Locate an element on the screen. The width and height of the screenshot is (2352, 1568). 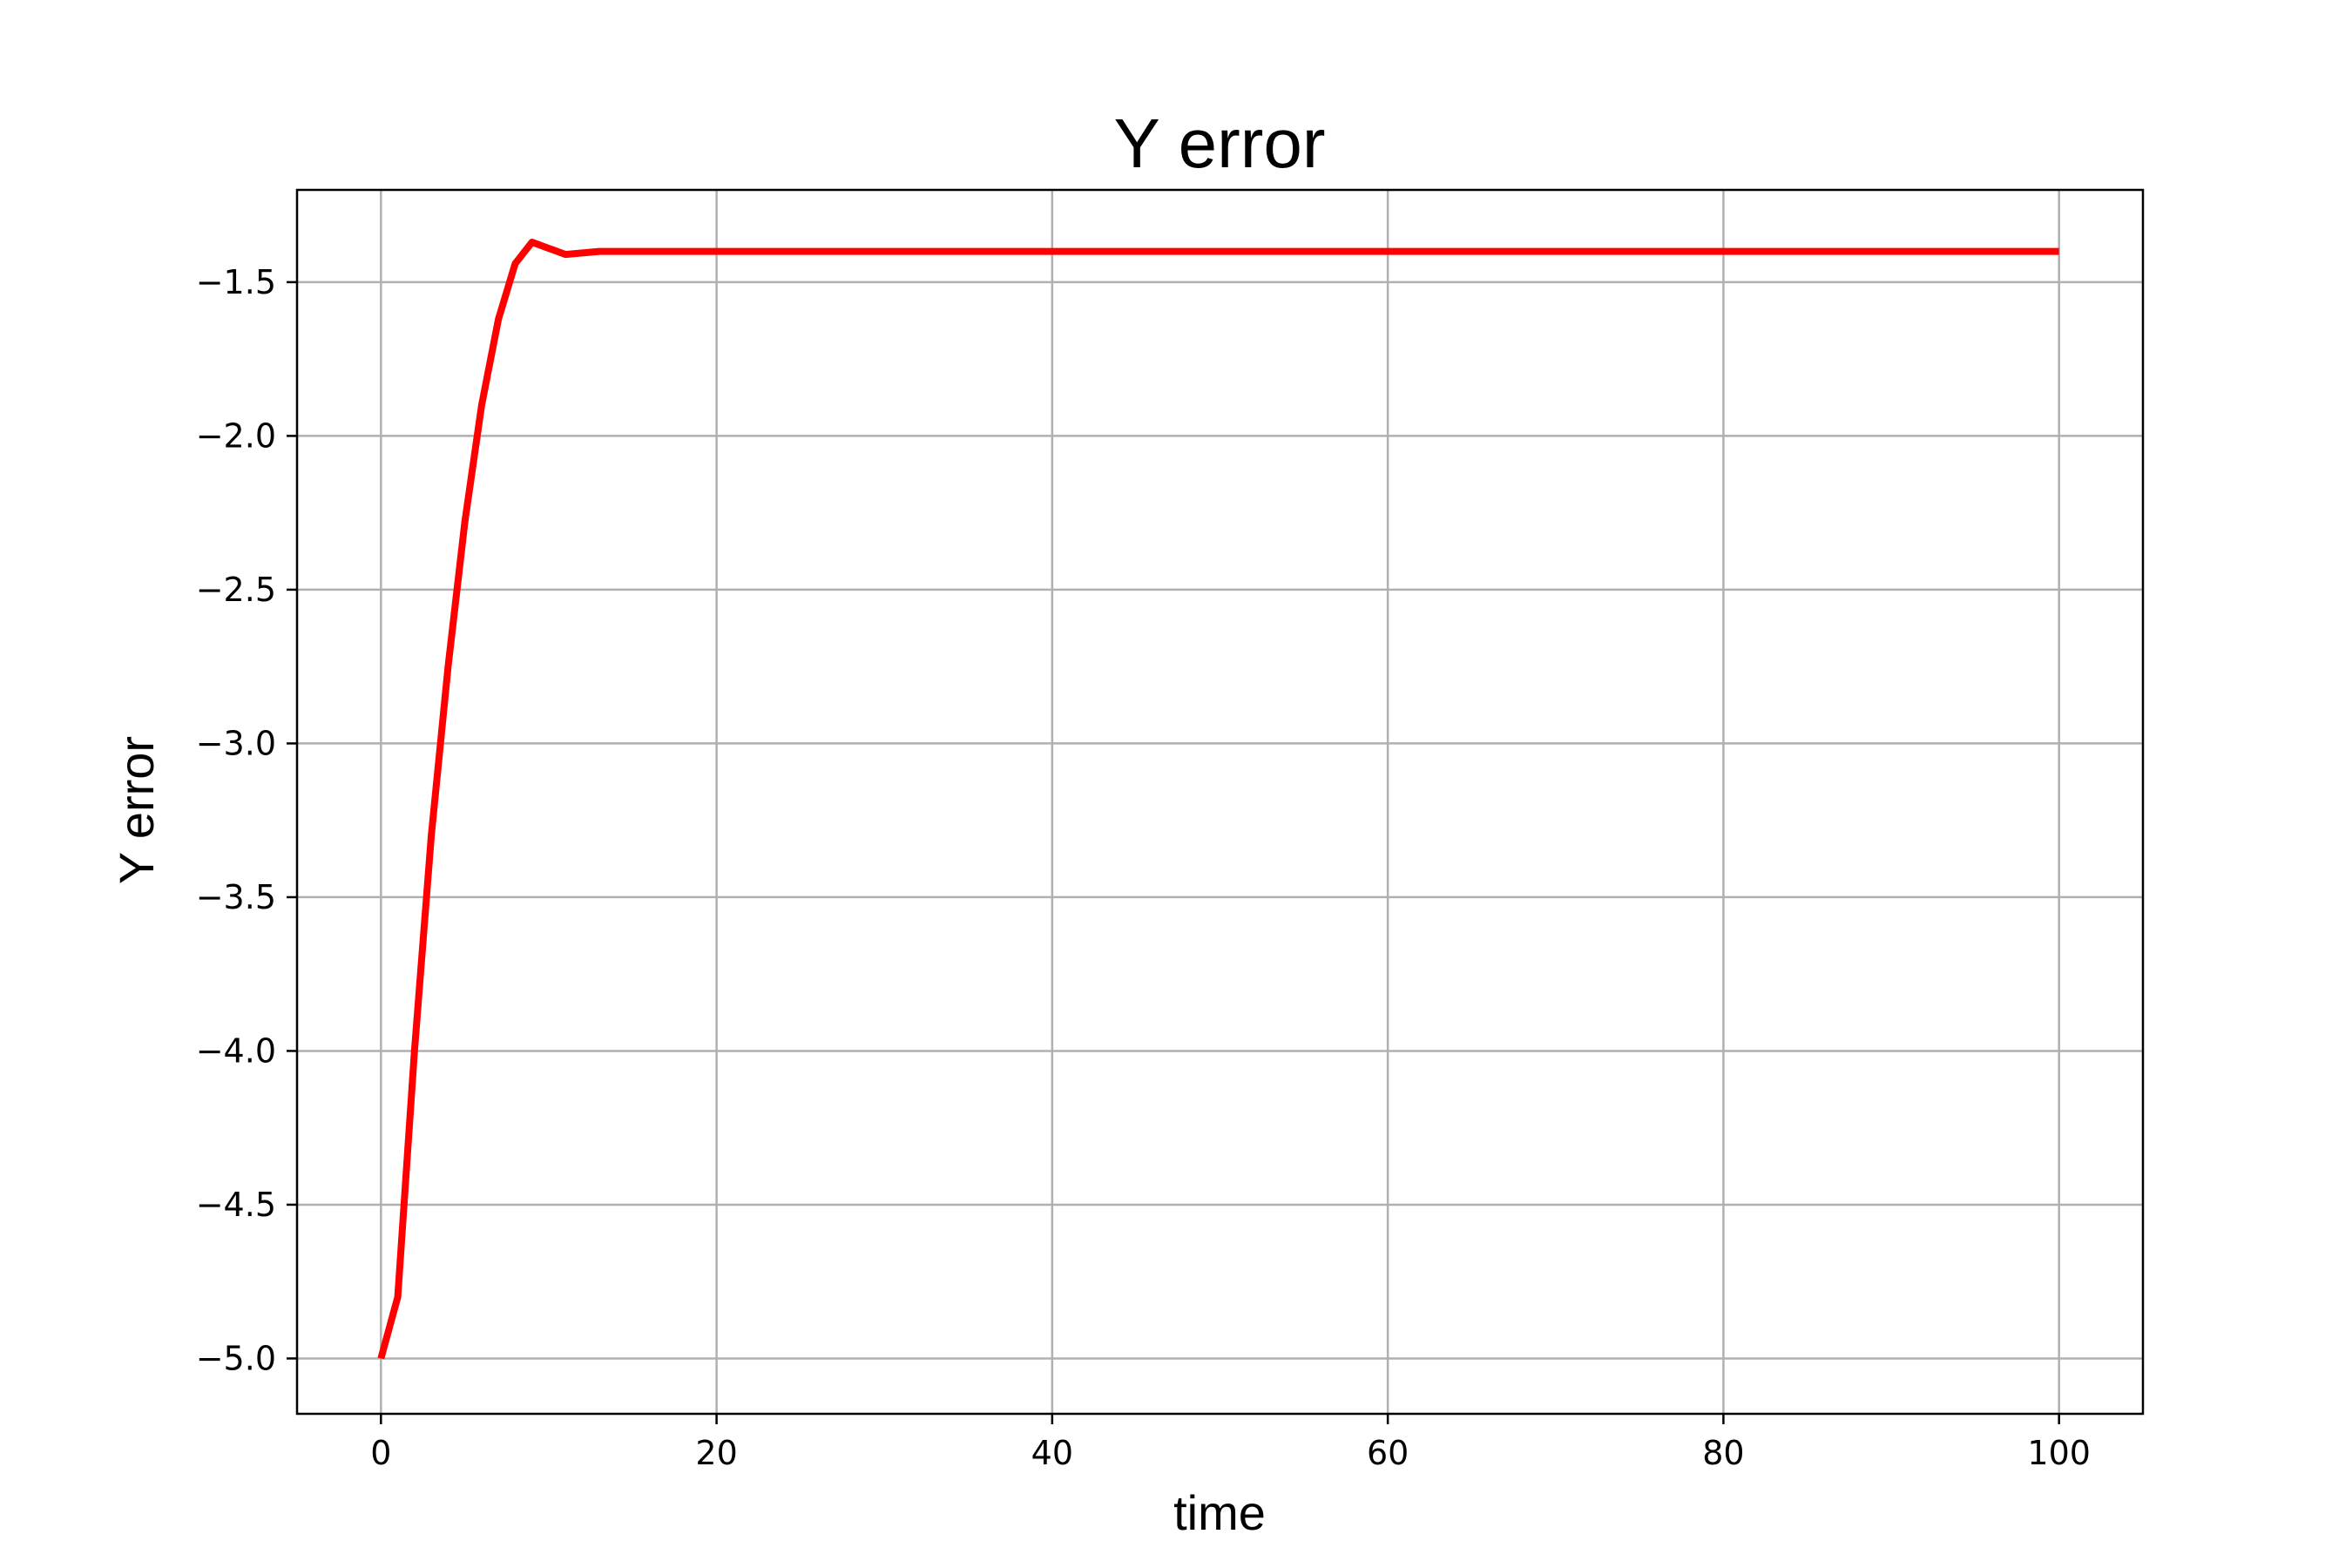
y-tick-label: −3.5 is located at coordinates (236, 897).